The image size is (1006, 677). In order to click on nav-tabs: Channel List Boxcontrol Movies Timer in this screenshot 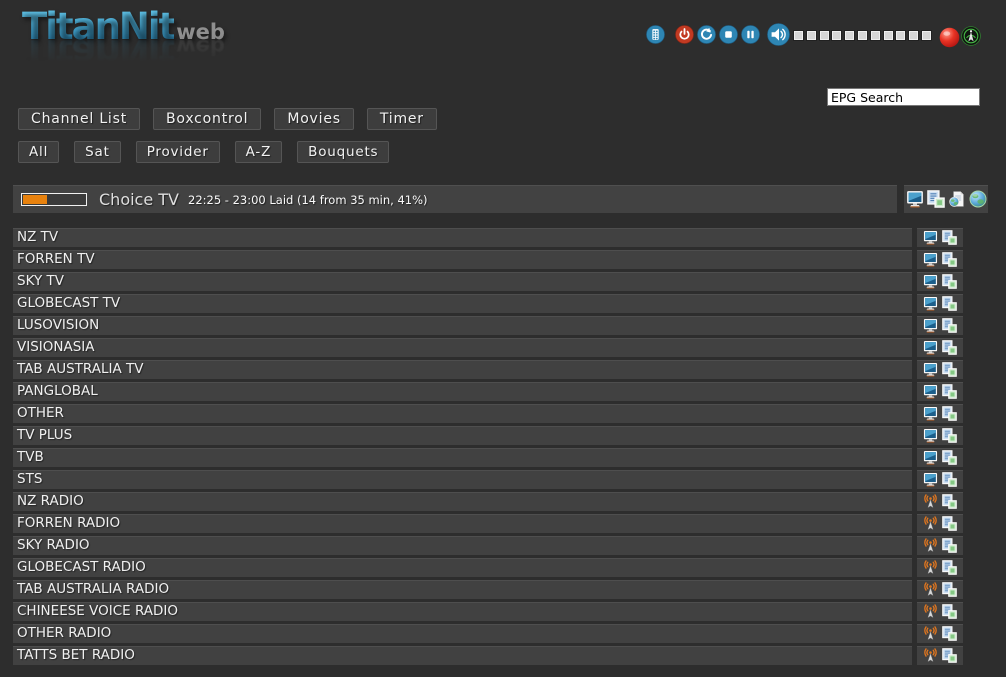, I will do `click(227, 119)`.